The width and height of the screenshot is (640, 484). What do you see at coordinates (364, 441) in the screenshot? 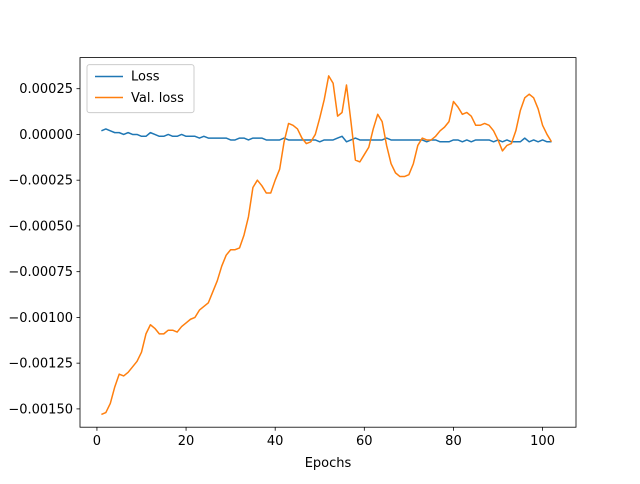
I see `x-tick-label: 60` at bounding box center [364, 441].